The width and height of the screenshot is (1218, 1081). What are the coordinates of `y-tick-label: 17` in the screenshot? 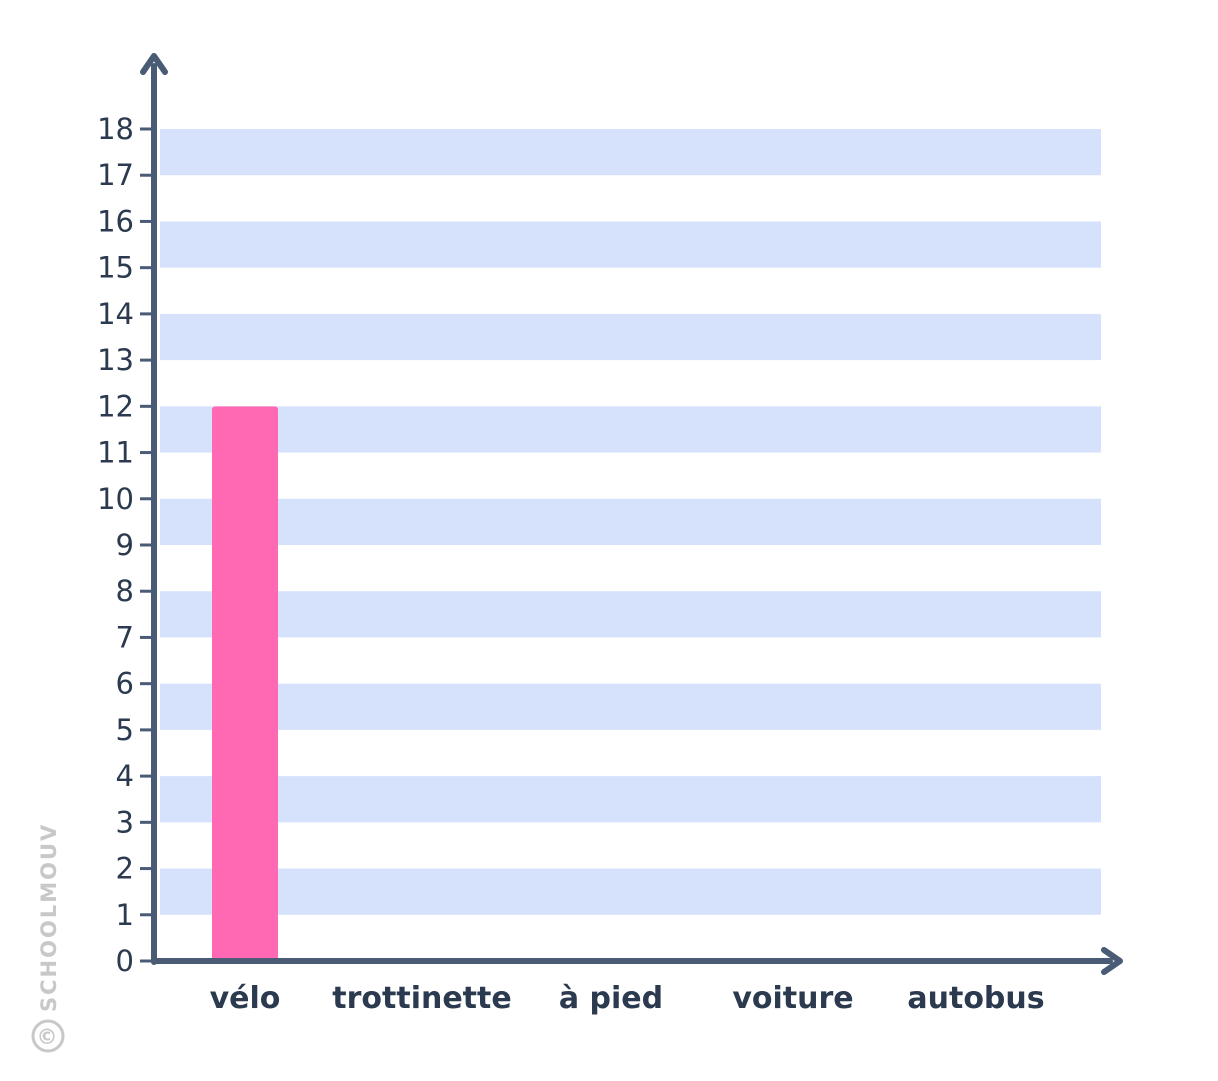 It's located at (115, 175).